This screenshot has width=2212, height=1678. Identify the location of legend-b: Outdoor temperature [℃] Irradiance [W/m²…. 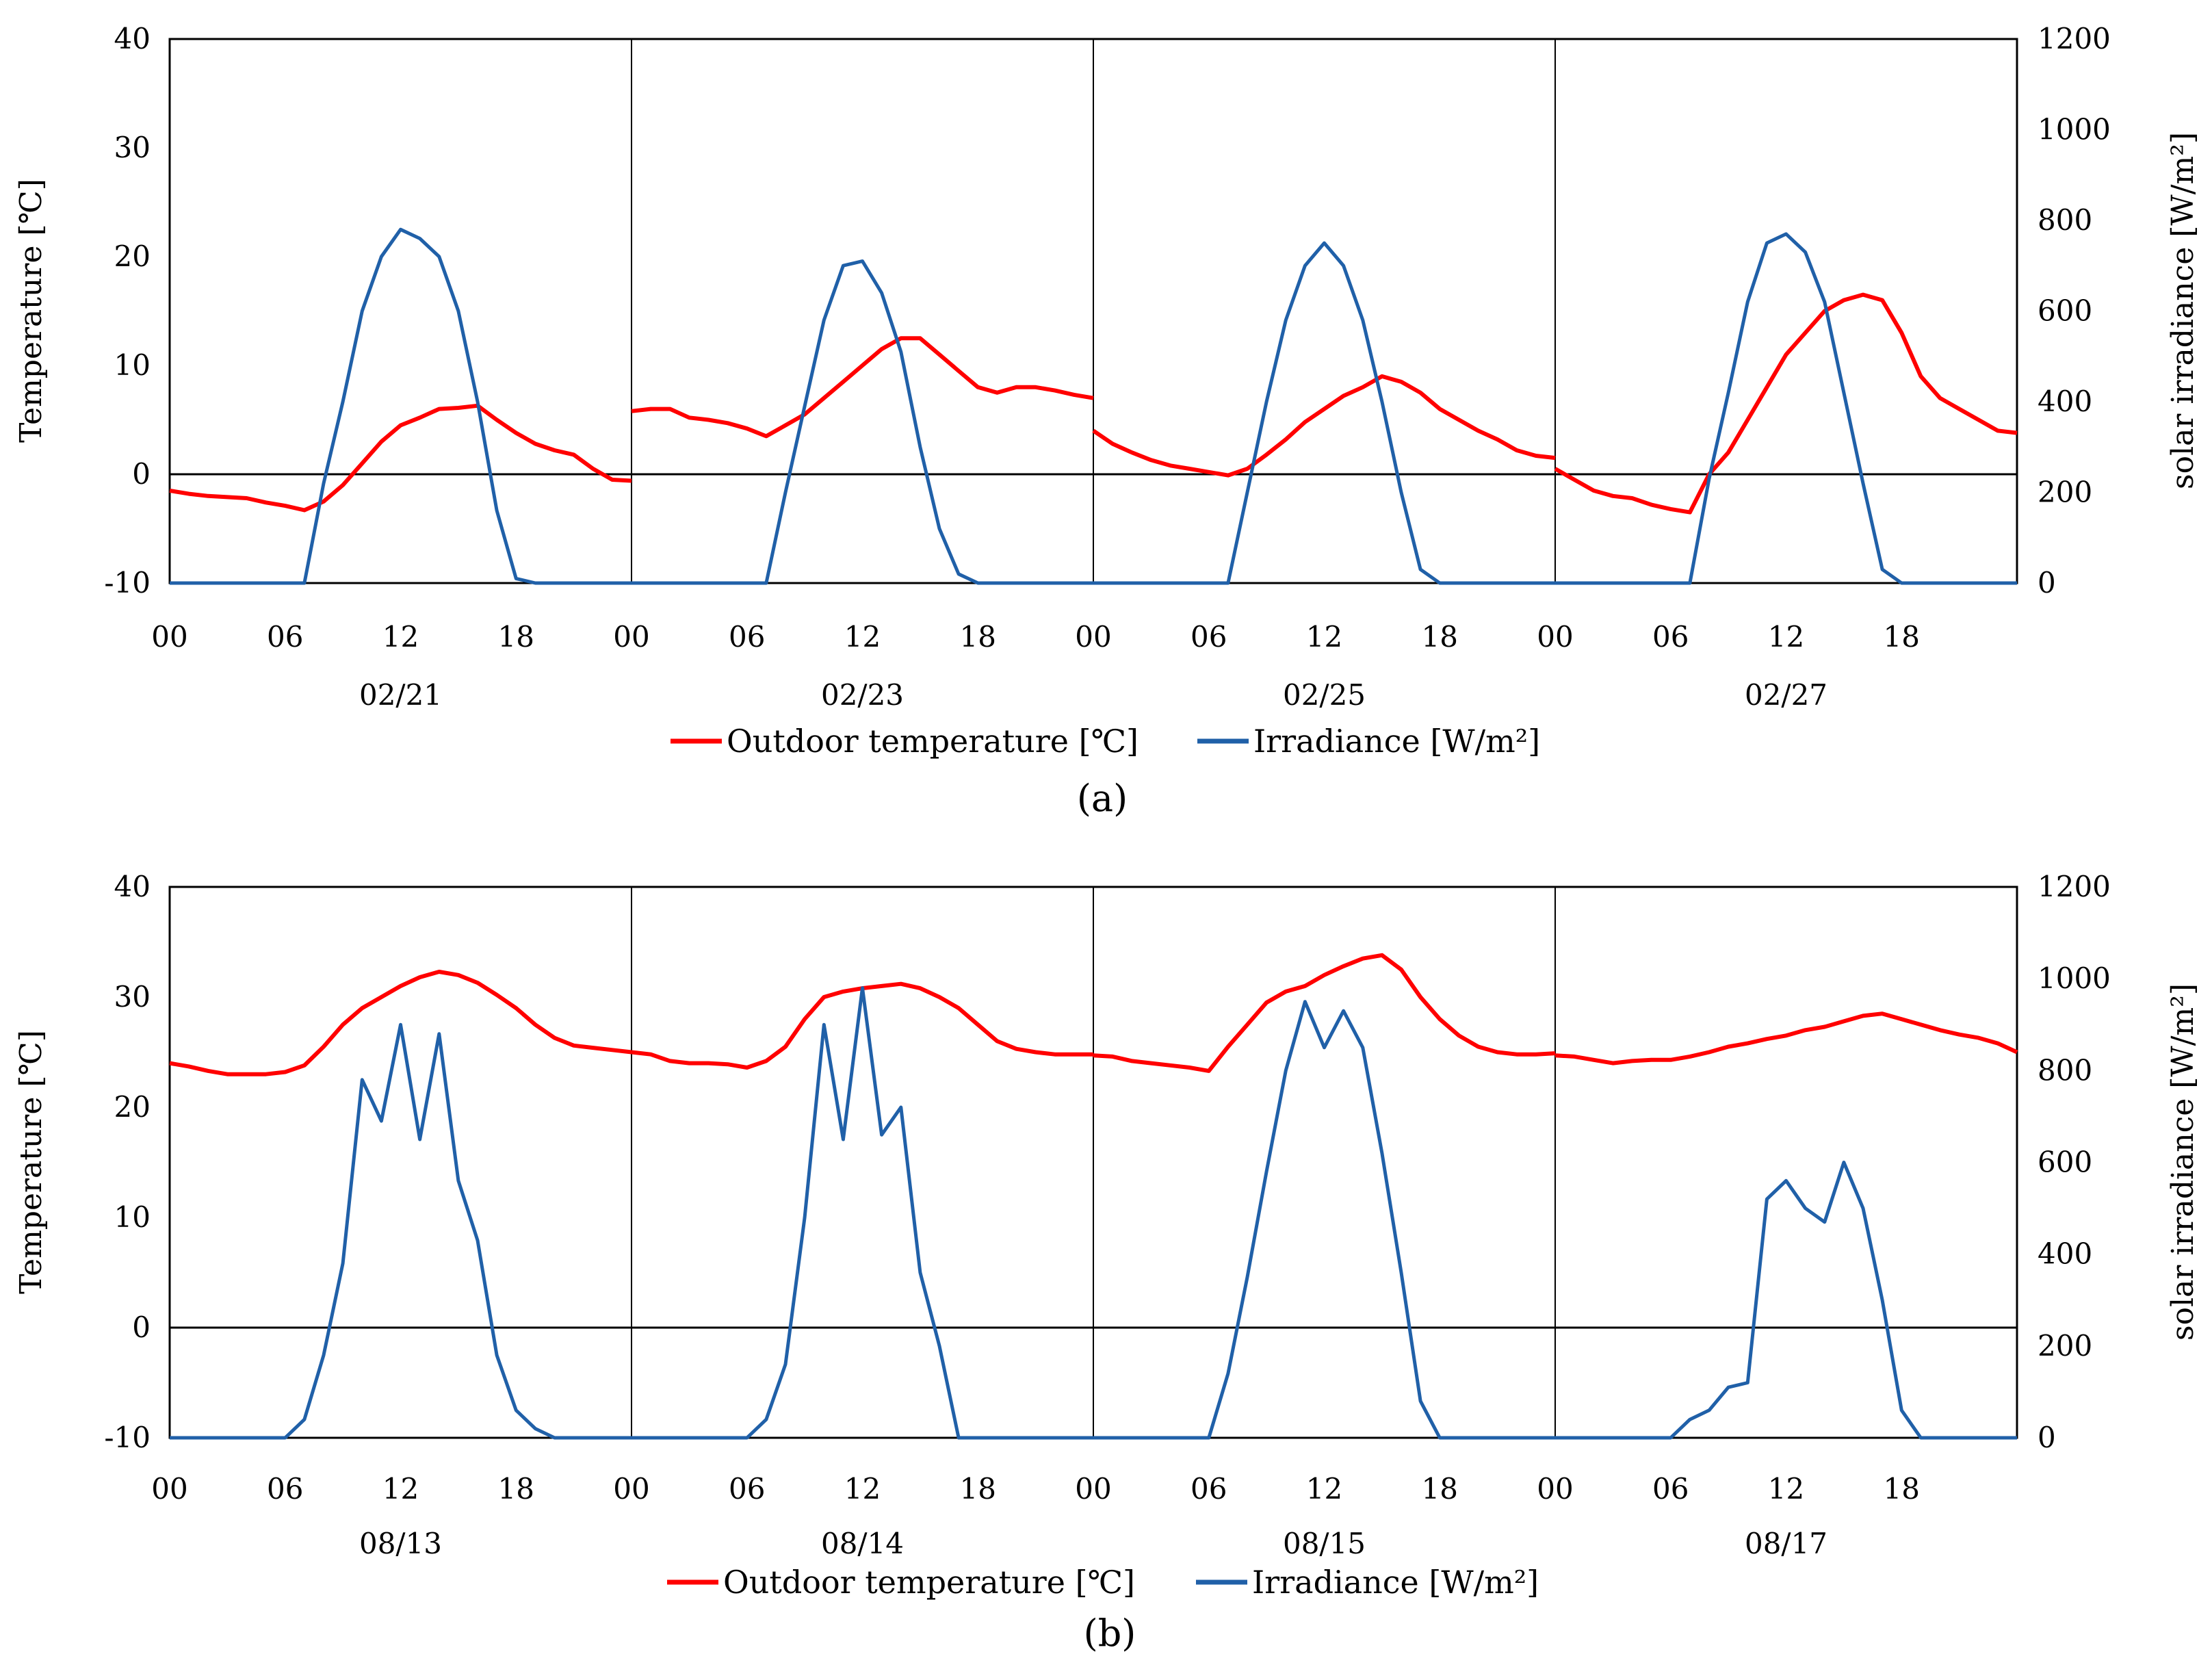
(1103, 1582).